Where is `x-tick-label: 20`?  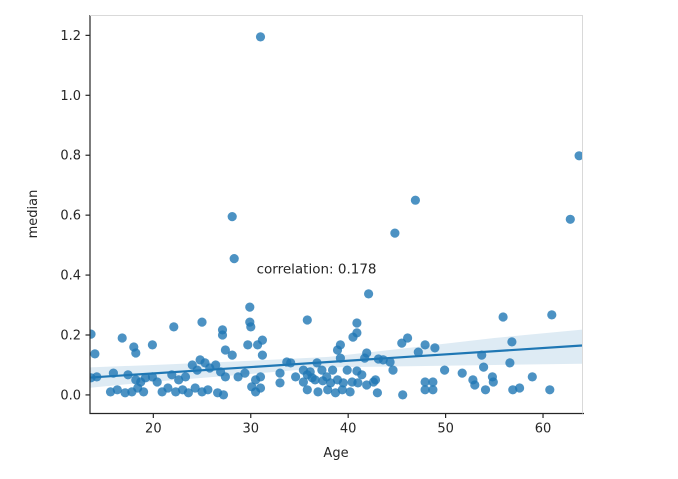
x-tick-label: 20 is located at coordinates (153, 429).